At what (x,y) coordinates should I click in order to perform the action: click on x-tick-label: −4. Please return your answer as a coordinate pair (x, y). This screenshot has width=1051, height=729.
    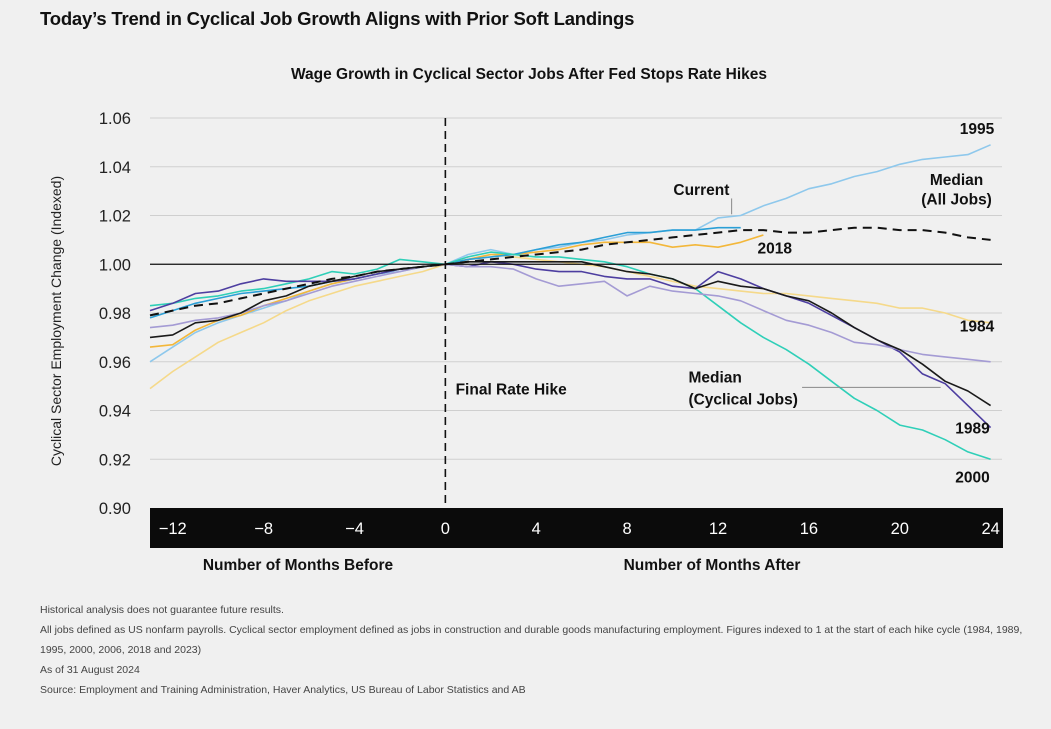
    Looking at the image, I should click on (354, 529).